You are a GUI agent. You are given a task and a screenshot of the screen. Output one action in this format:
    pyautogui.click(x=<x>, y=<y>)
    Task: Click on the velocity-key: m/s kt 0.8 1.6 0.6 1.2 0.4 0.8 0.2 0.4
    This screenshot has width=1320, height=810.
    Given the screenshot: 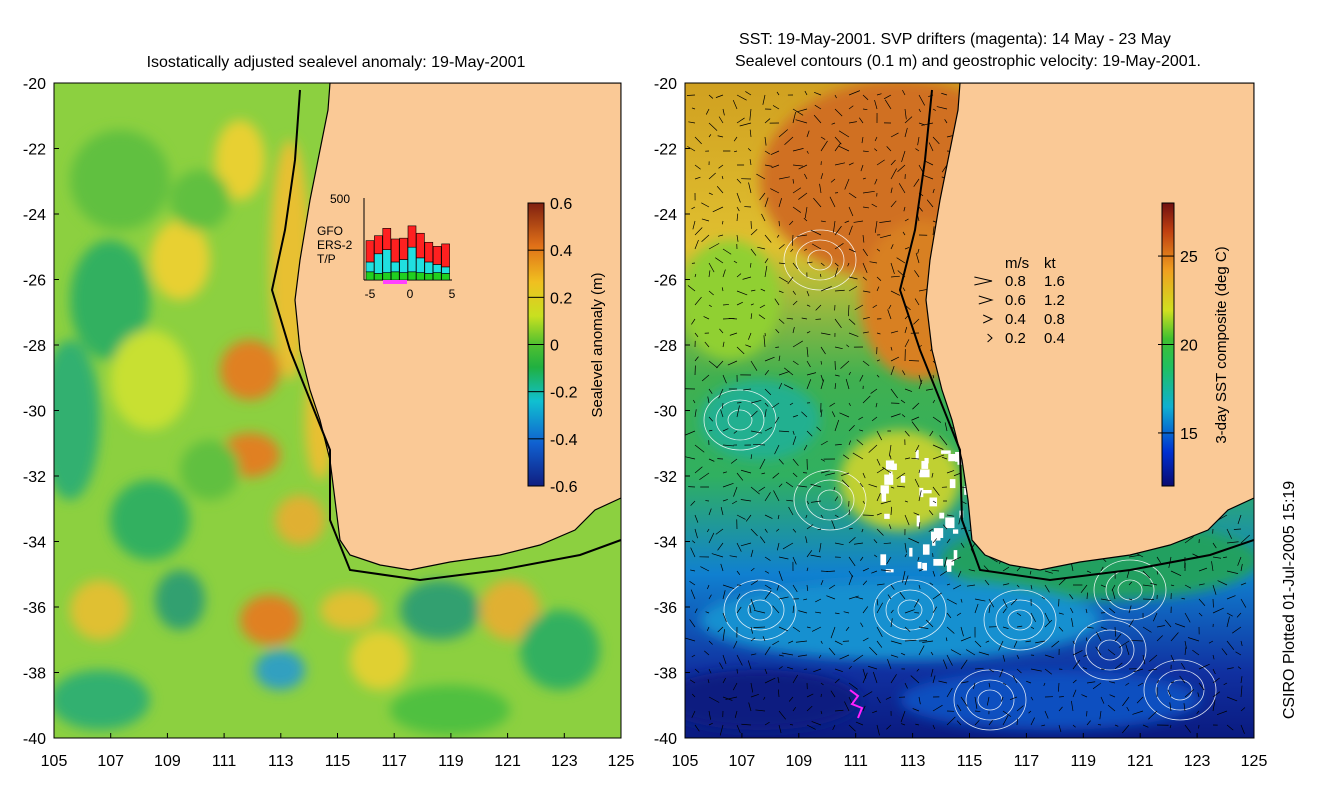 What is the action you would take?
    pyautogui.click(x=1019, y=301)
    